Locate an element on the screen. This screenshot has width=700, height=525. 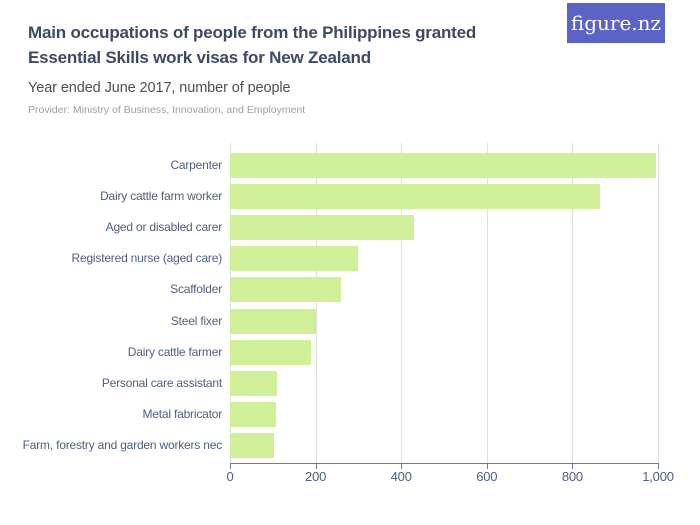
figure-nz-logo: figure.nz is located at coordinates (616, 23).